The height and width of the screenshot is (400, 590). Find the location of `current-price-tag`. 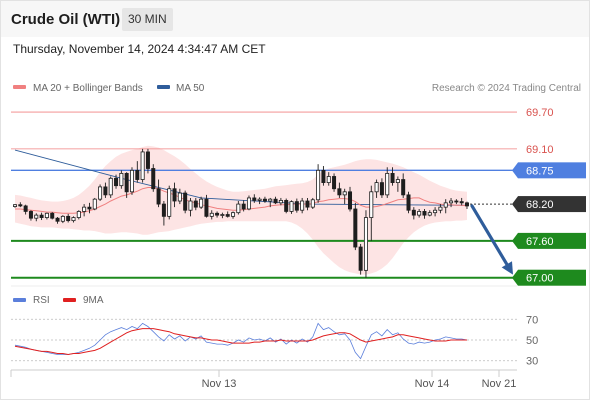

current-price-tag is located at coordinates (552, 204).